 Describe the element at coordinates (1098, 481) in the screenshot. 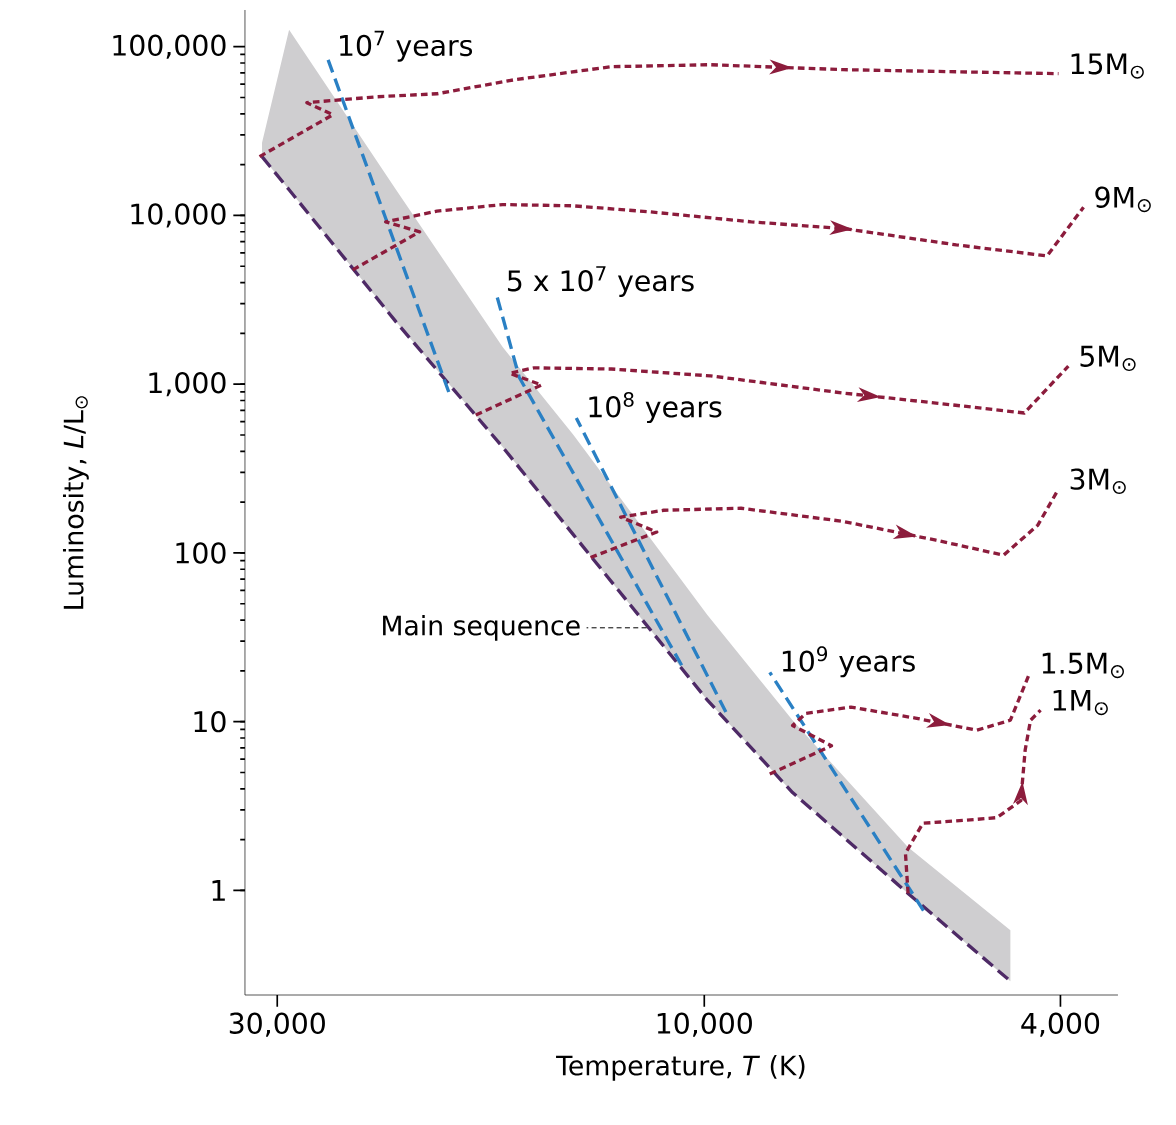

I see `series-label: 3M$_{⊙}$` at that location.